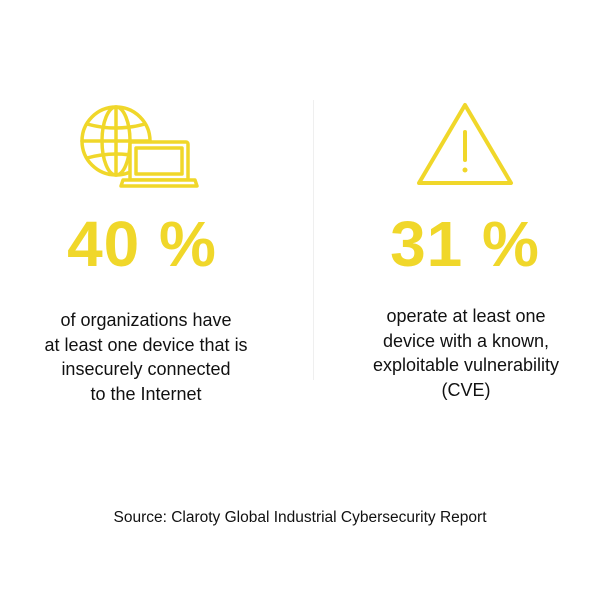 This screenshot has width=600, height=600. I want to click on divider, so click(313, 240).